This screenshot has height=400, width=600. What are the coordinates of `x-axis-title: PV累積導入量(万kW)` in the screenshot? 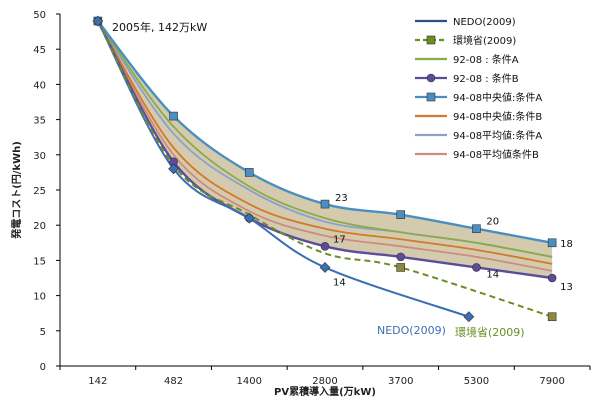 It's located at (325, 391).